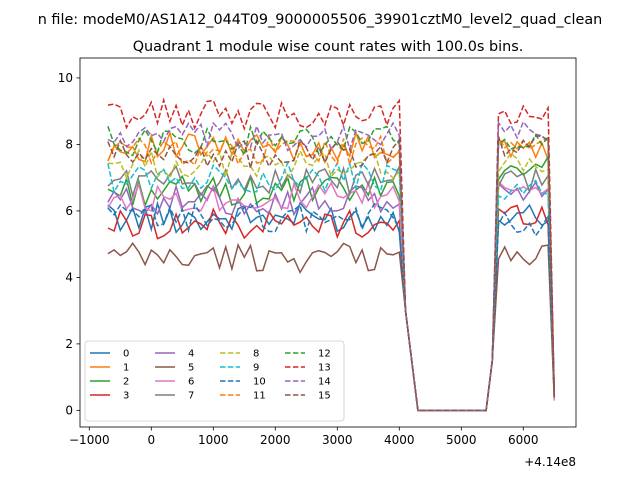 This screenshot has height=480, width=640. Describe the element at coordinates (69, 410) in the screenshot. I see `y-tick-label: 0` at that location.